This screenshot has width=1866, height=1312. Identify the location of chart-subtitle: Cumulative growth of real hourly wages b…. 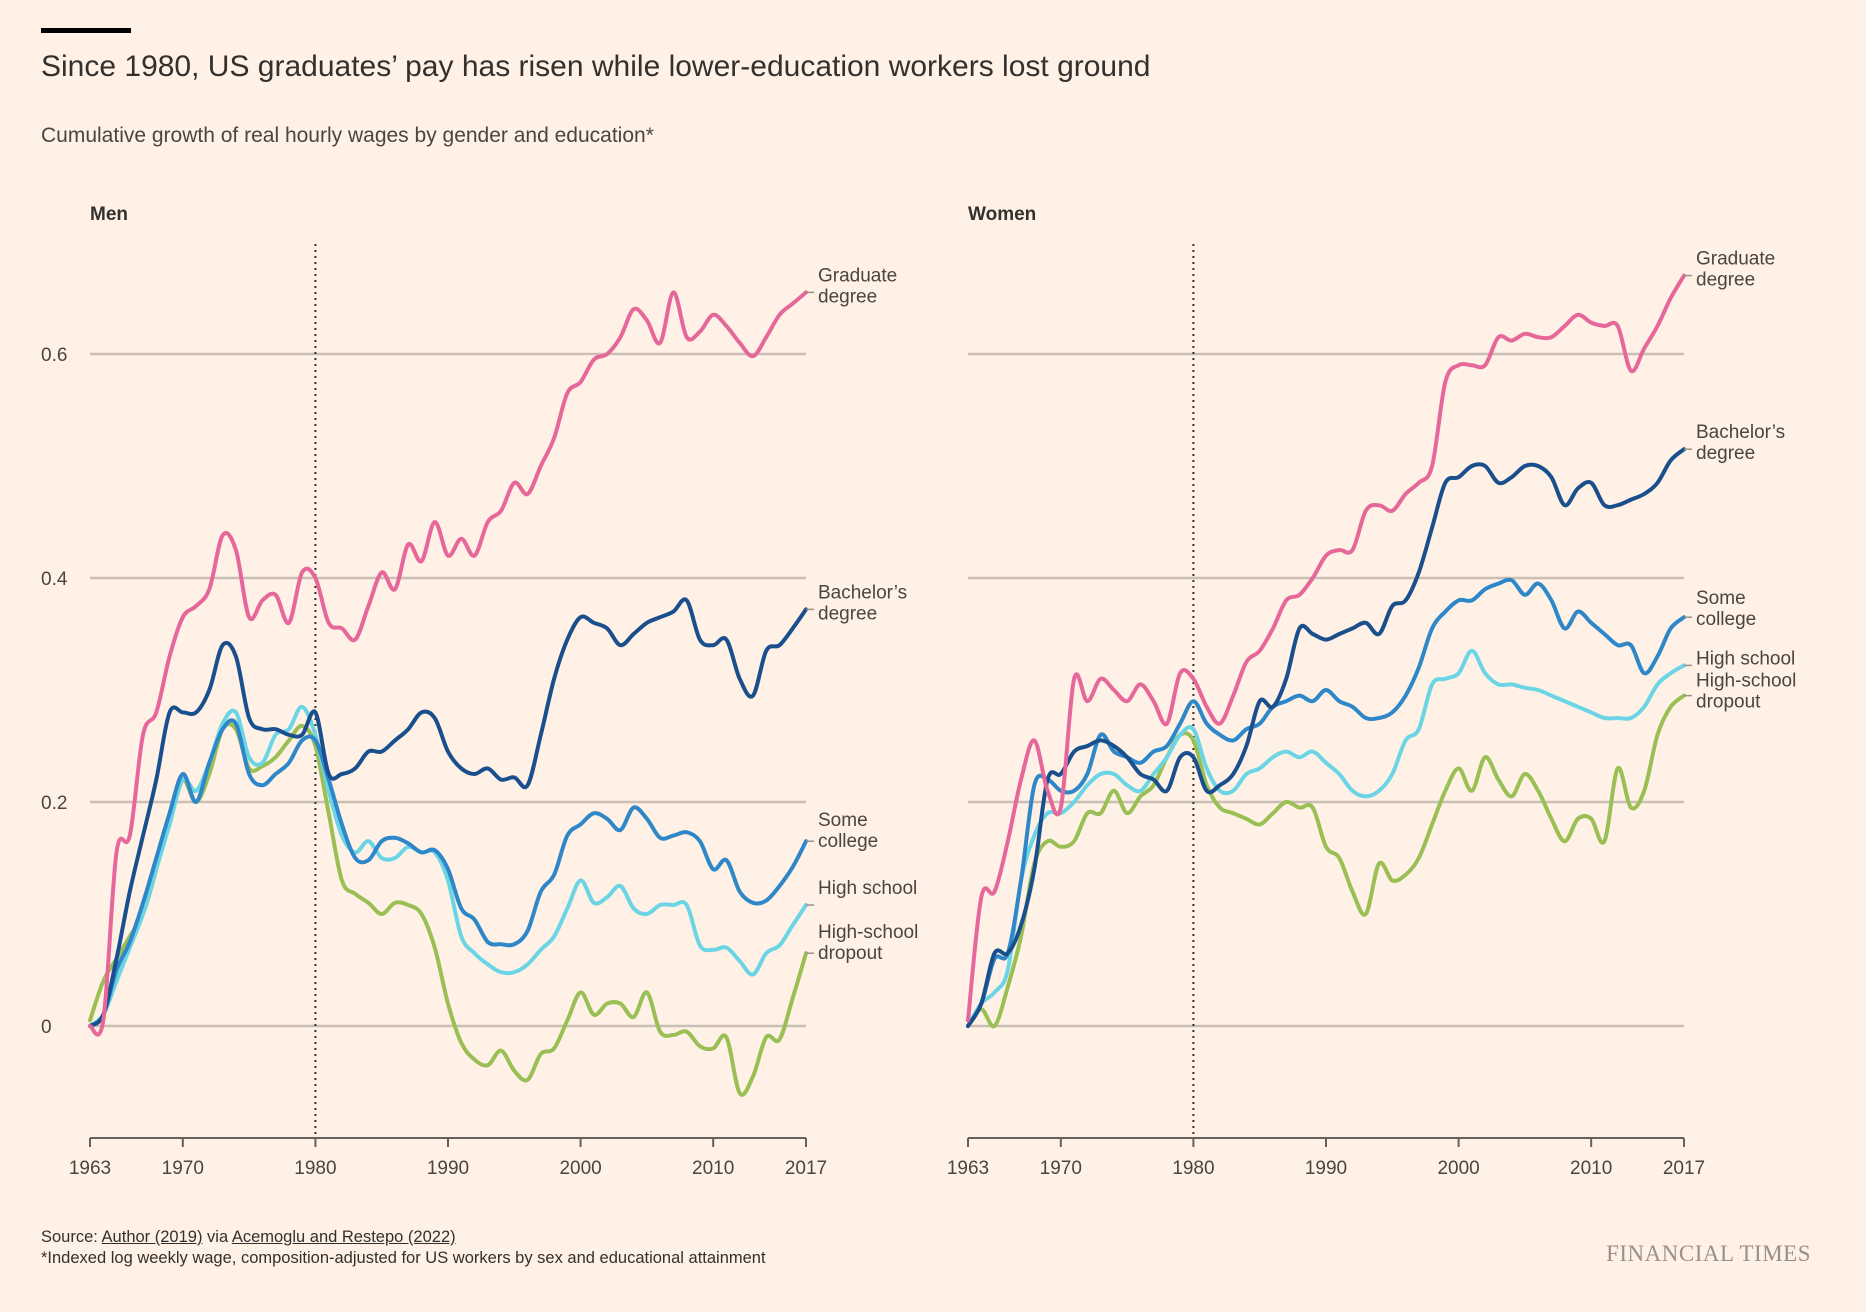
(347, 135).